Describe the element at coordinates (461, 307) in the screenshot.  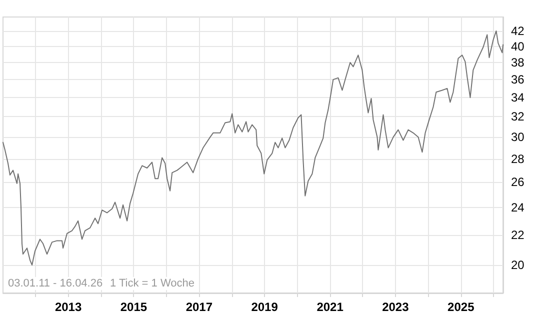
I see `x-tick-label: 2025` at that location.